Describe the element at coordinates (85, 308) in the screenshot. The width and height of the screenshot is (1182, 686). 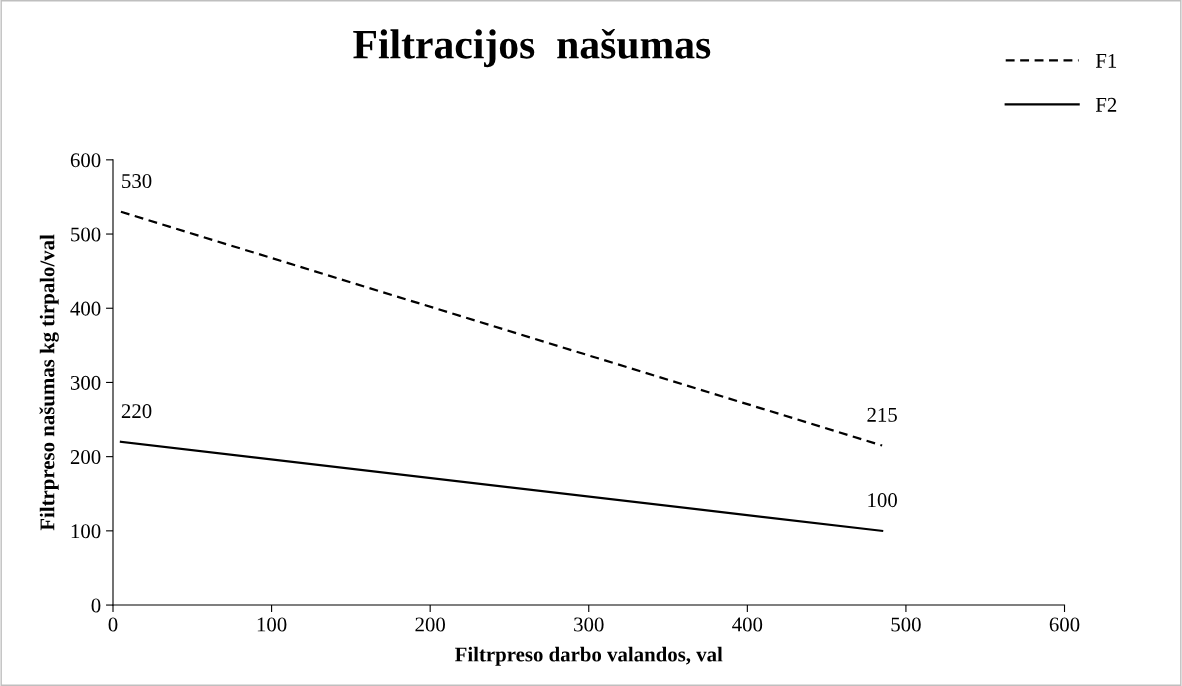
I see `y-tick-label: 400` at that location.